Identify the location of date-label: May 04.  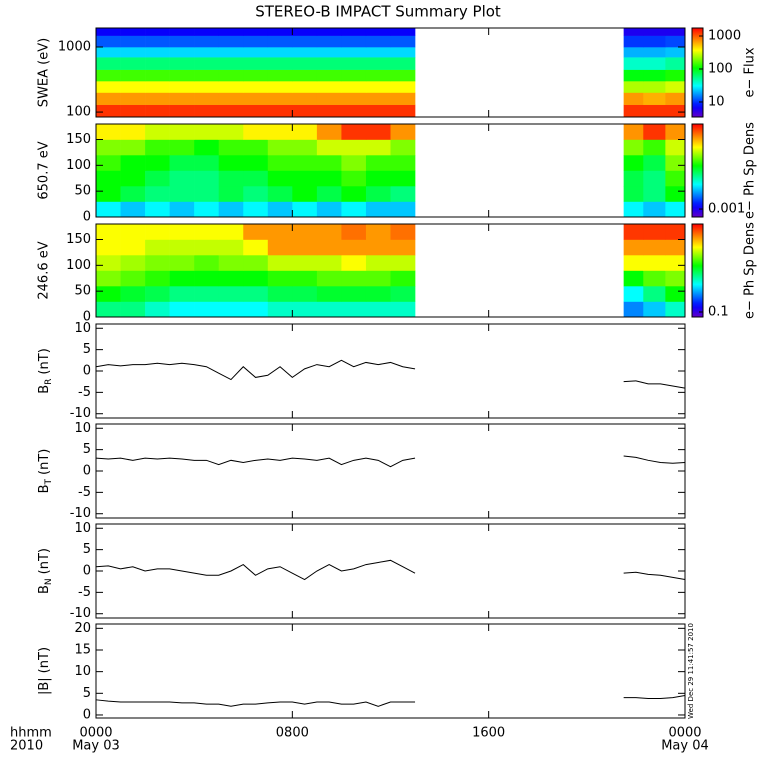
(685, 746).